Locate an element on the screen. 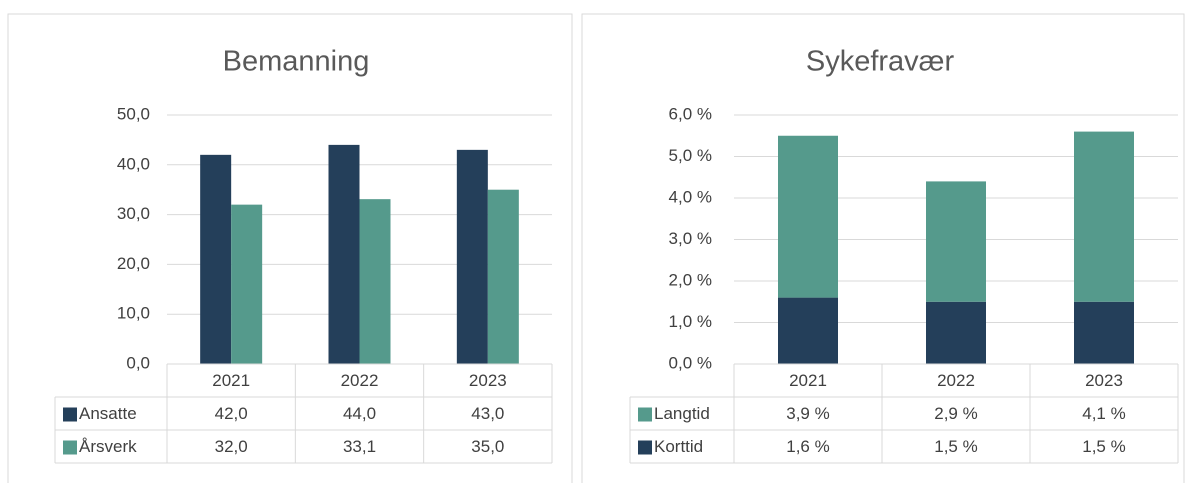 The height and width of the screenshot is (483, 1192). table-value: 42,0 is located at coordinates (231, 413).